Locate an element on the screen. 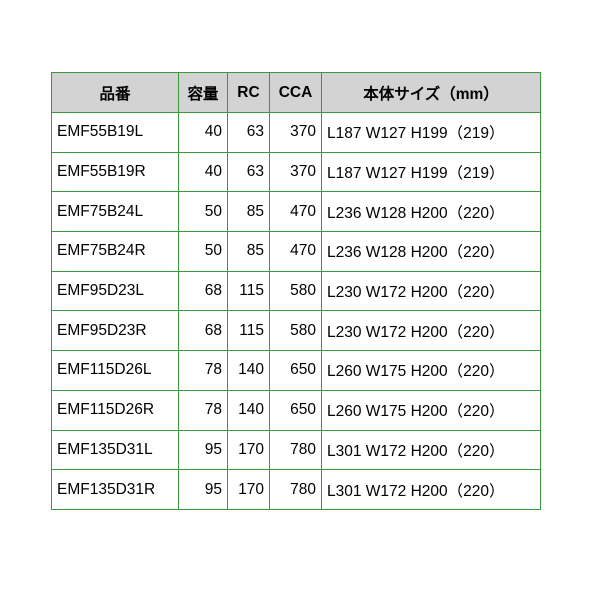 The height and width of the screenshot is (600, 600). table-row: EMF55B19L 40 63 370 L187 W127 H199（219） is located at coordinates (296, 132).